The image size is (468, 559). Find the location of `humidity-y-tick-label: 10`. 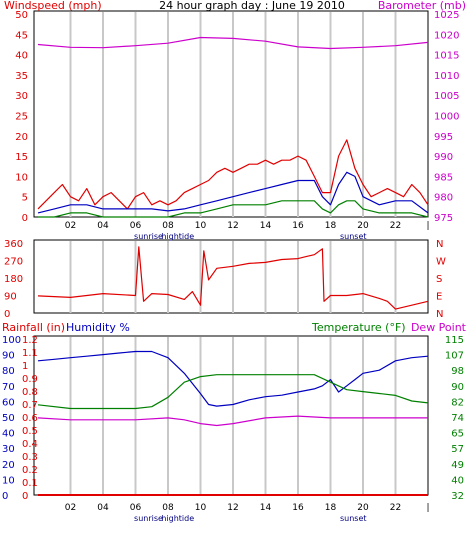

humidity-y-tick-label: 10 is located at coordinates (8, 480).